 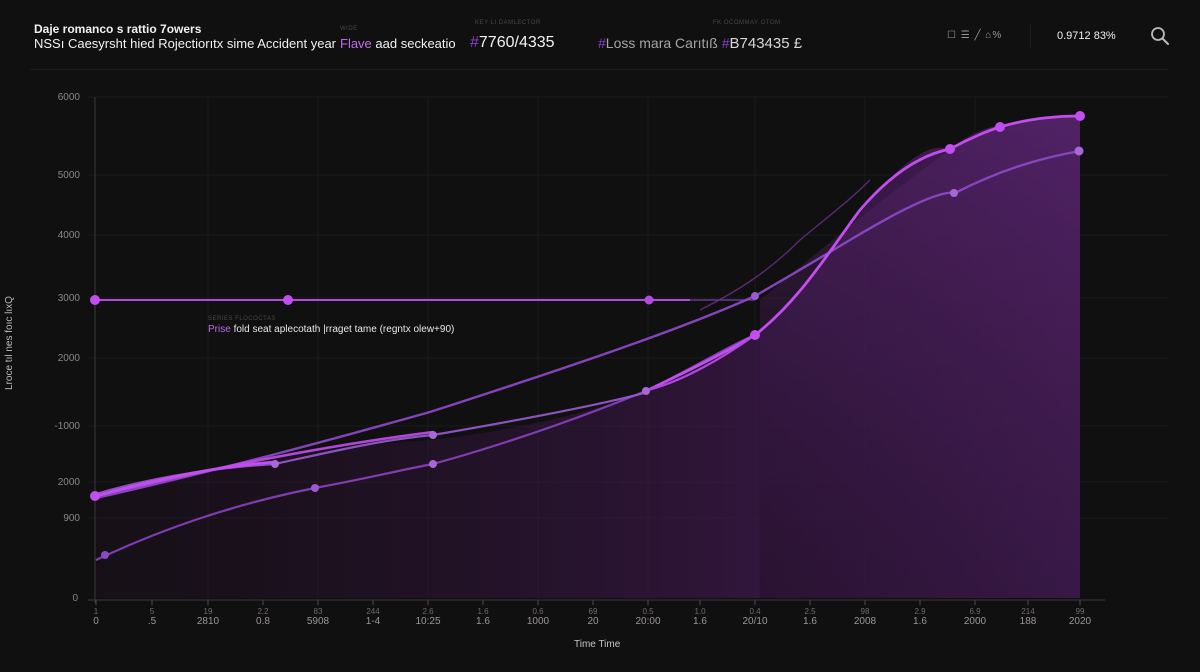 I want to click on metric-value: #Loss mara Carıtıß #B743435 £, so click(x=700, y=43).